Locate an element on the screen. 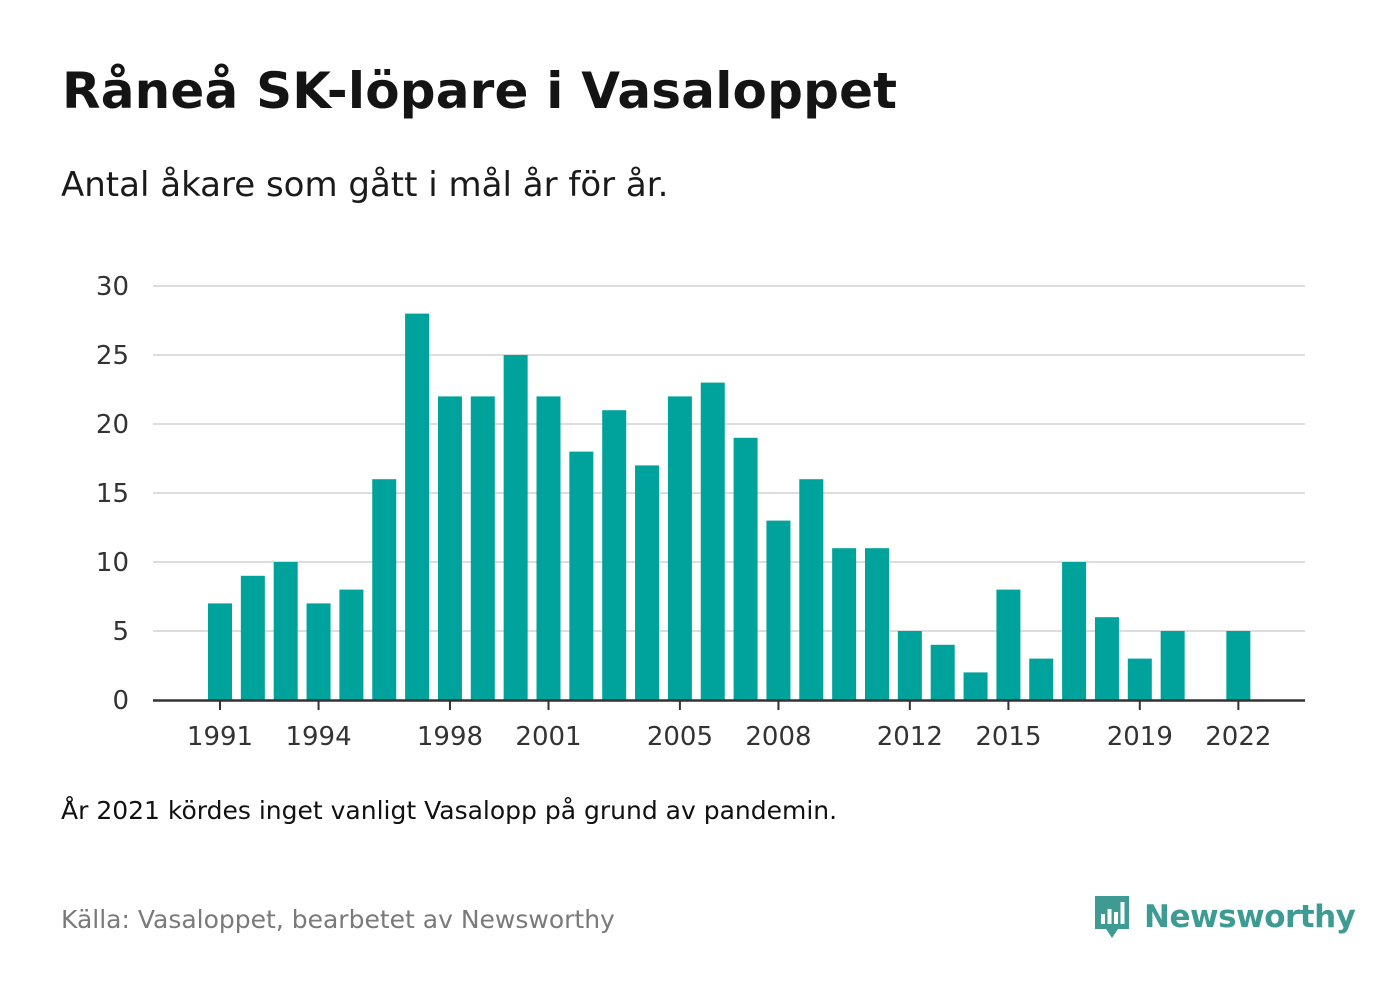  x-tick-label: 2005 is located at coordinates (680, 737).